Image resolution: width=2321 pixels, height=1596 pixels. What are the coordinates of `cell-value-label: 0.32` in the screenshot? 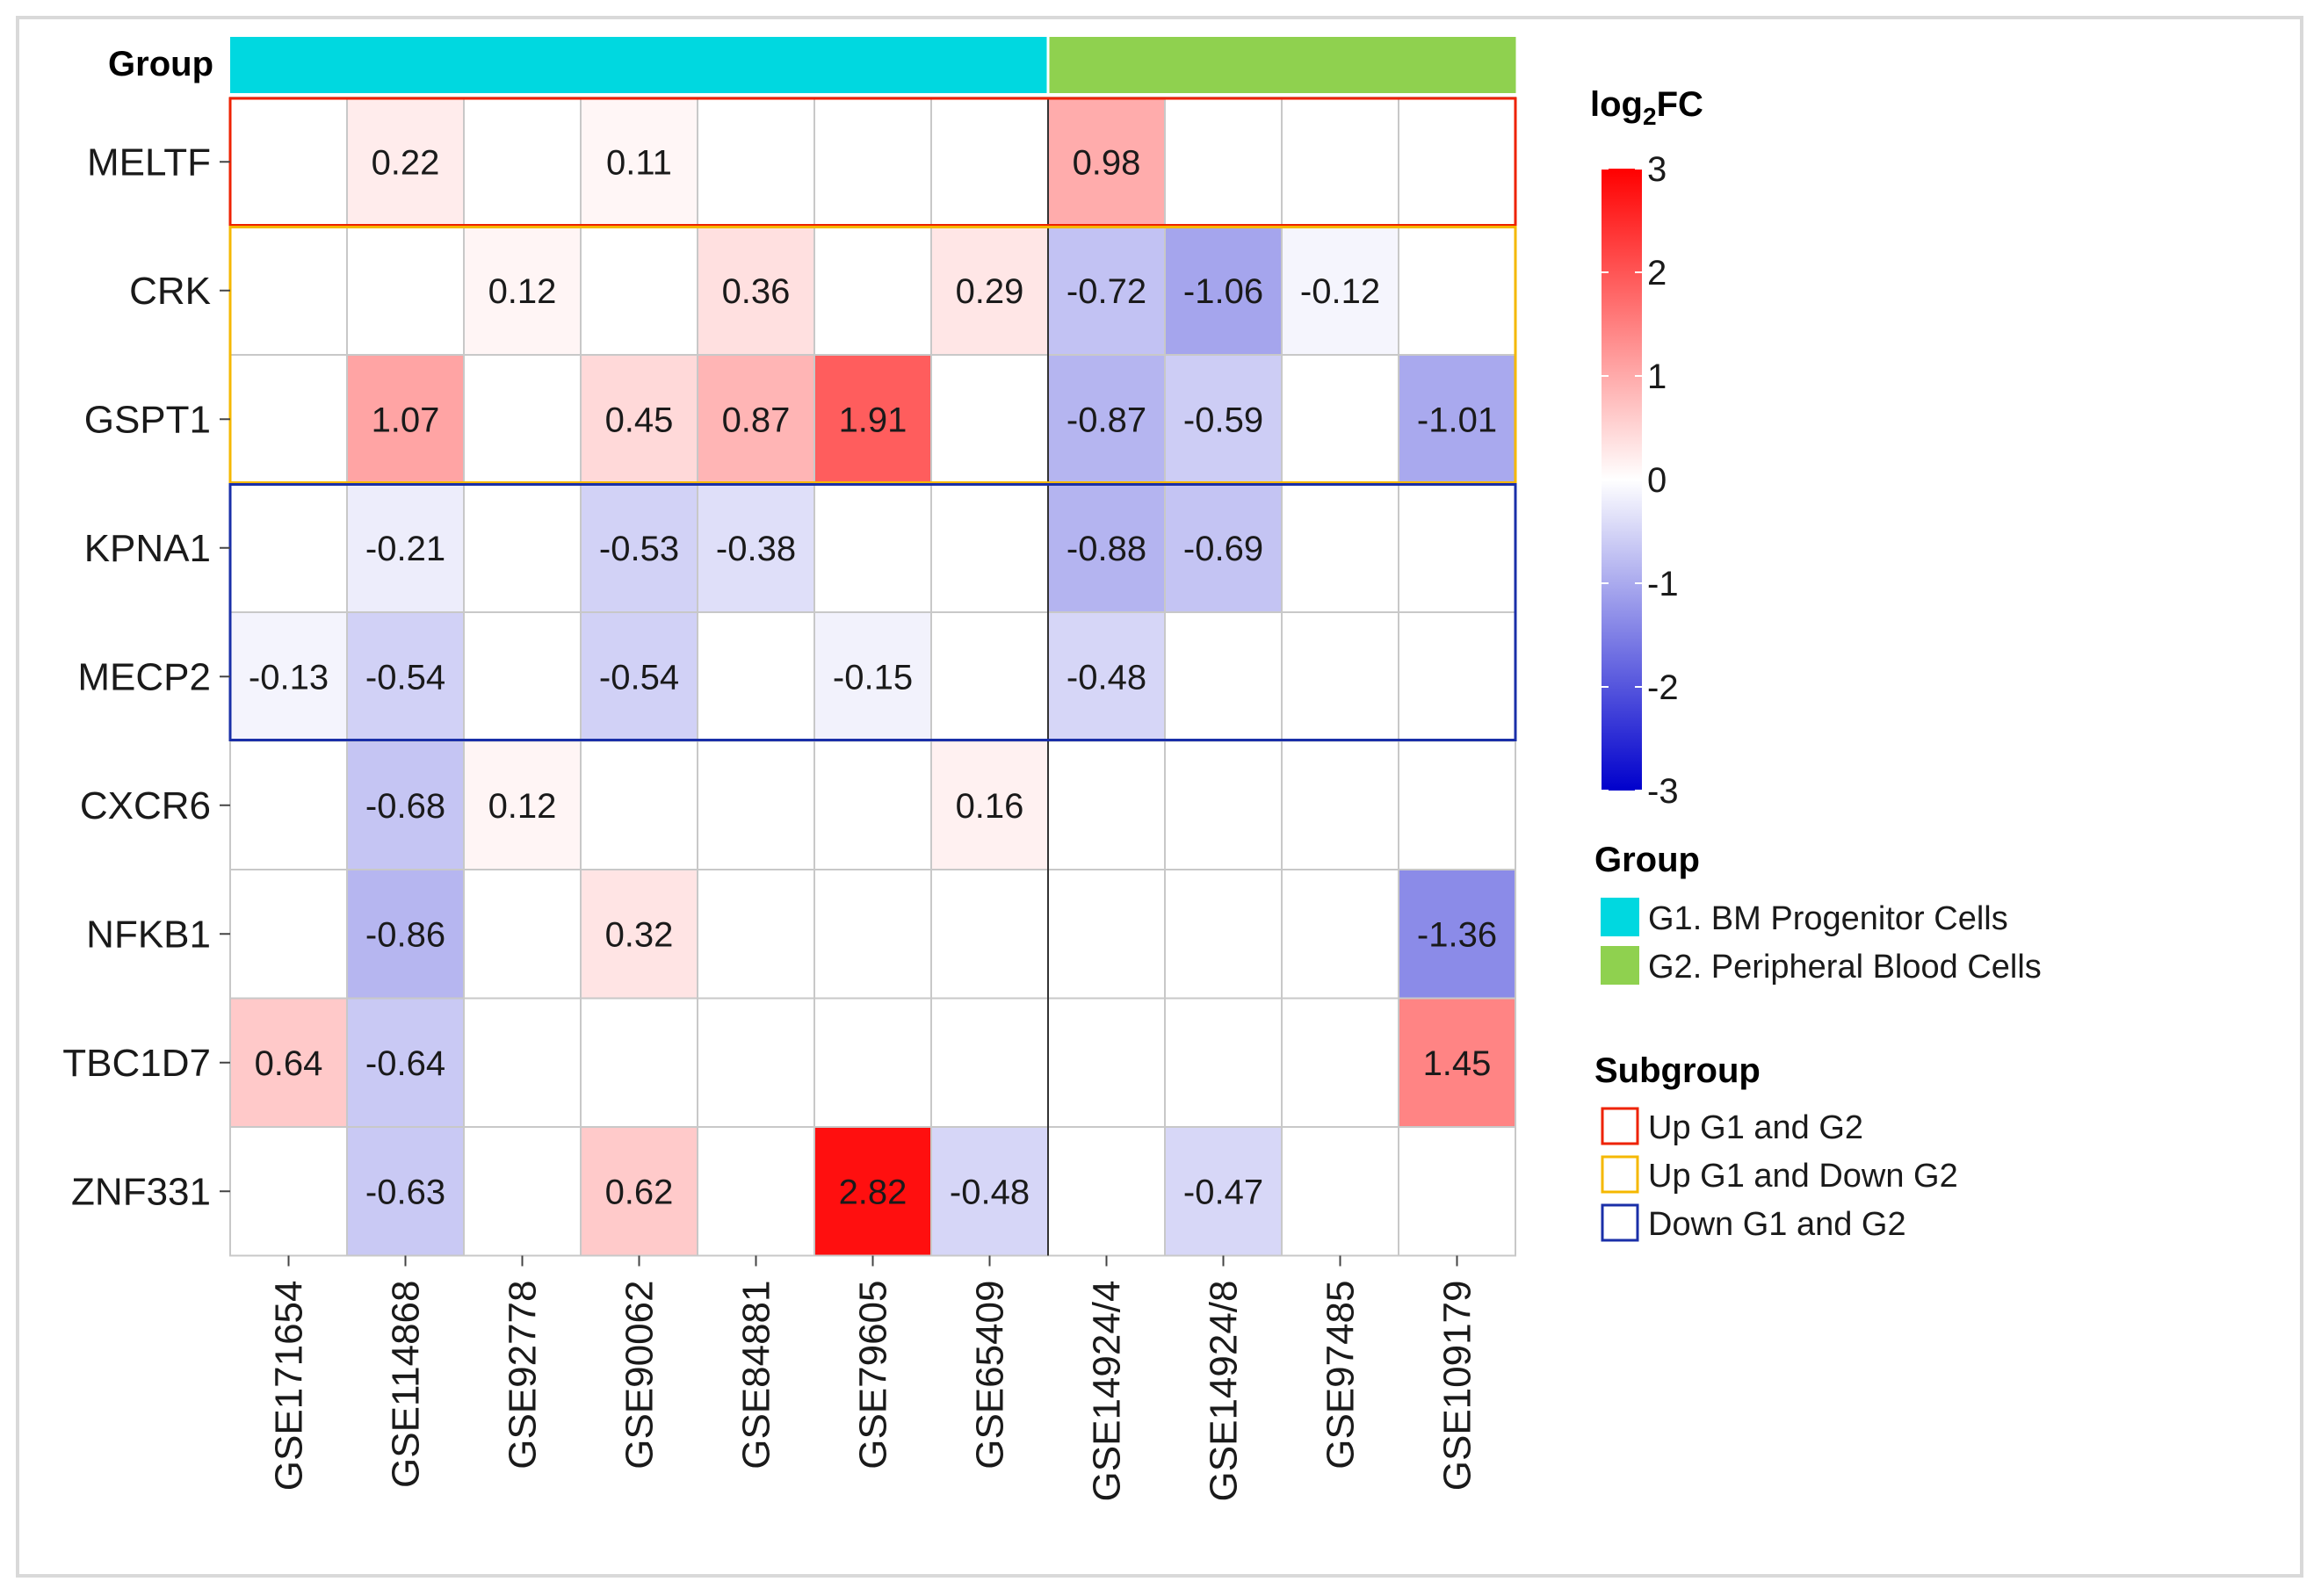 It's located at (639, 935).